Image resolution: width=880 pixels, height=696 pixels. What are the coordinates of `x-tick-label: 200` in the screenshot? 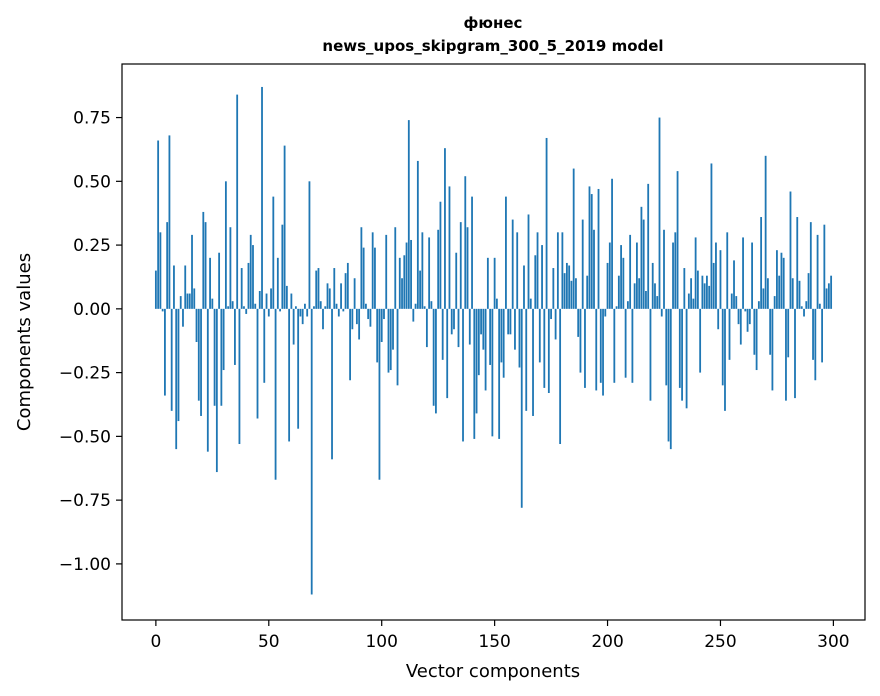 It's located at (607, 642).